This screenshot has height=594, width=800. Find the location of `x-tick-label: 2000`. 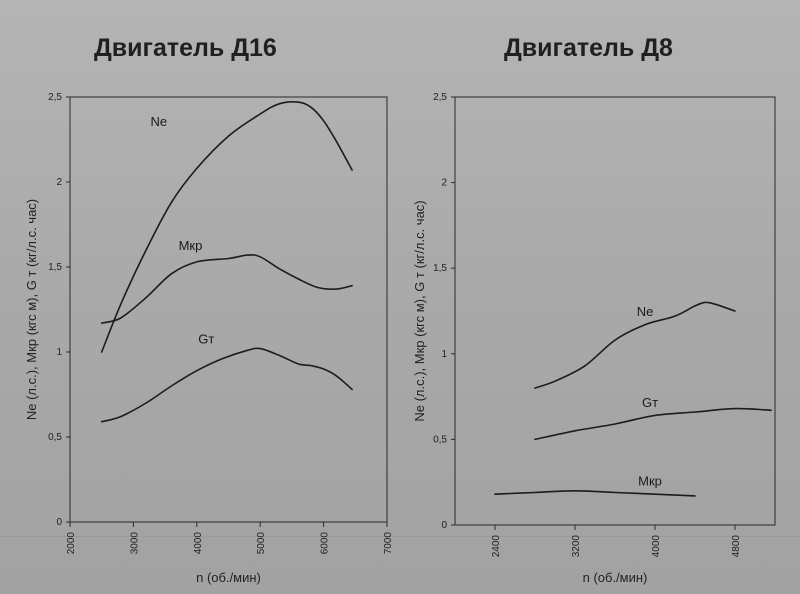

x-tick-label: 2000 is located at coordinates (71, 543).